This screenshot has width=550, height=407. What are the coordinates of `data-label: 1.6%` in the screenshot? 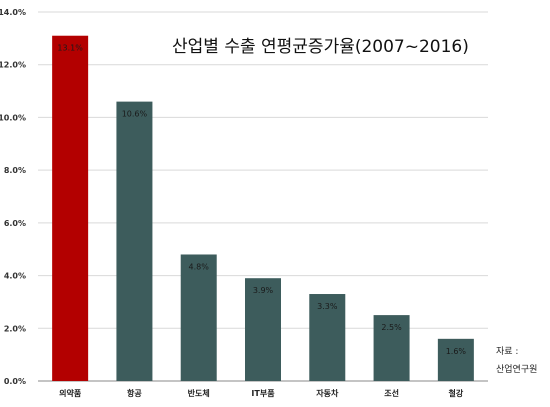 It's located at (456, 351).